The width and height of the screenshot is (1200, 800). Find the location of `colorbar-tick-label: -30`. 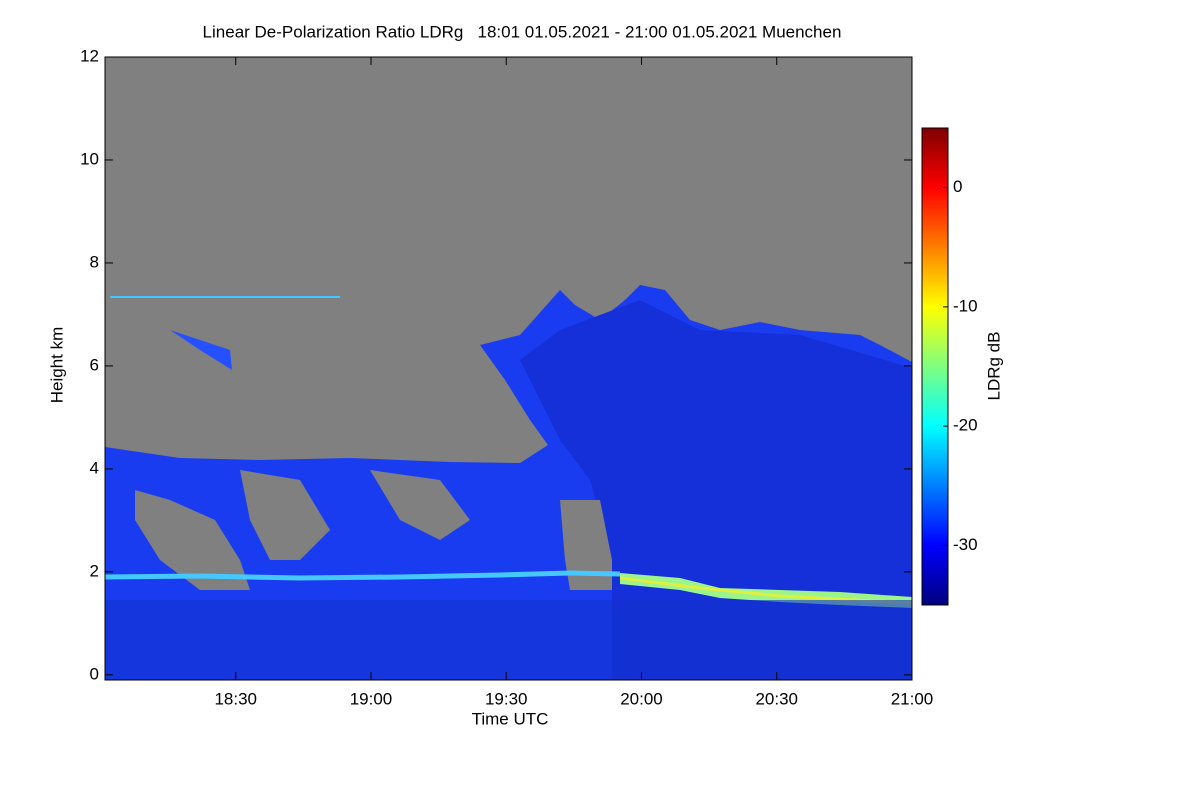

colorbar-tick-label: -30 is located at coordinates (965, 544).